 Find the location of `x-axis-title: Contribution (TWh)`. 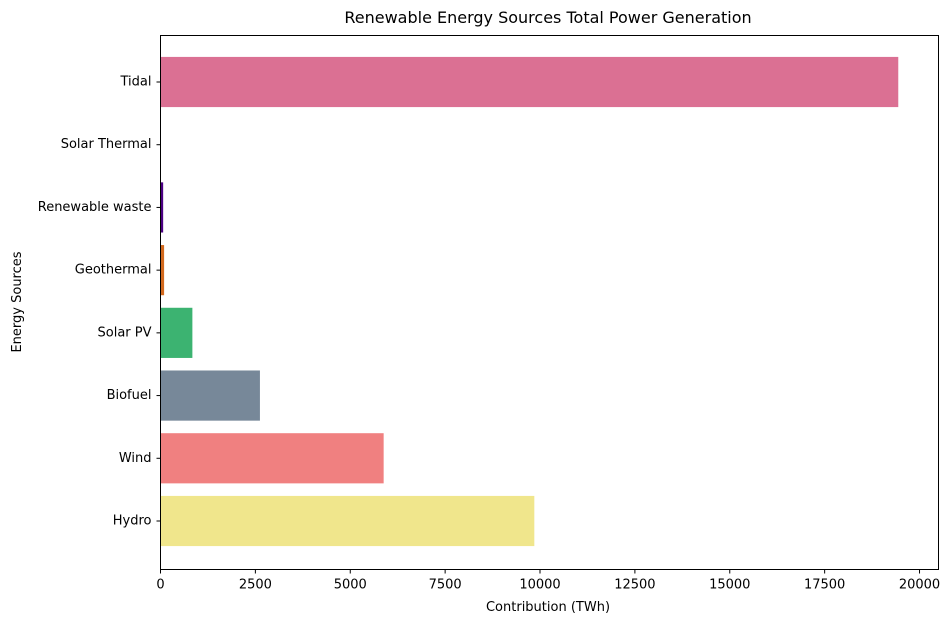

x-axis-title: Contribution (TWh) is located at coordinates (548, 607).